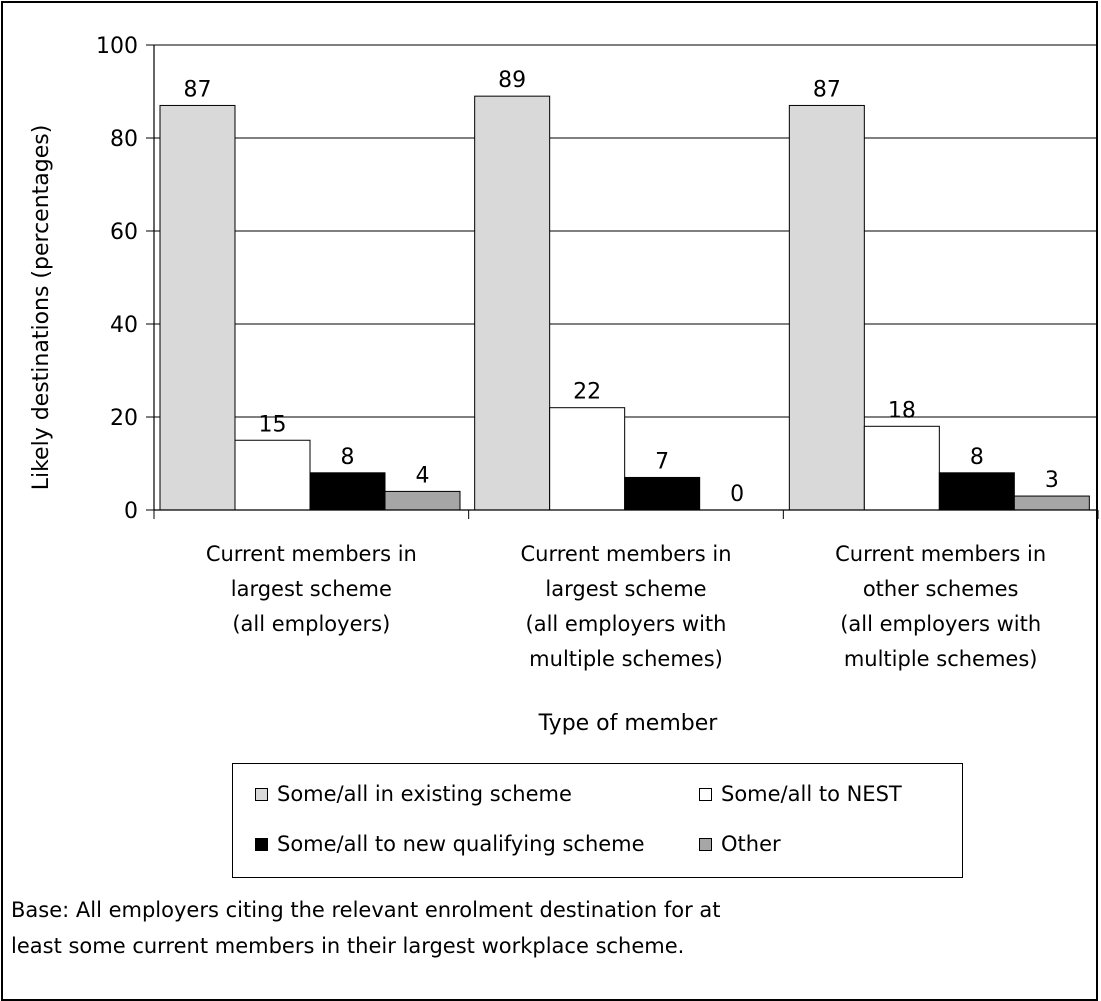 The height and width of the screenshot is (1001, 1101). What do you see at coordinates (261, 794) in the screenshot?
I see `legend-swatch-existing` at bounding box center [261, 794].